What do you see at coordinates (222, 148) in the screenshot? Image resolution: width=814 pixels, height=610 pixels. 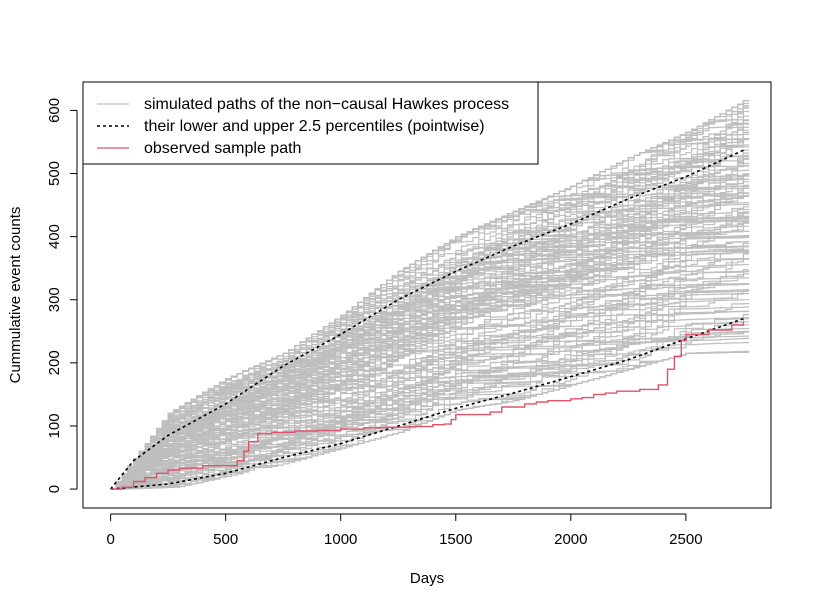 I see `legend-label: observed sample path` at bounding box center [222, 148].